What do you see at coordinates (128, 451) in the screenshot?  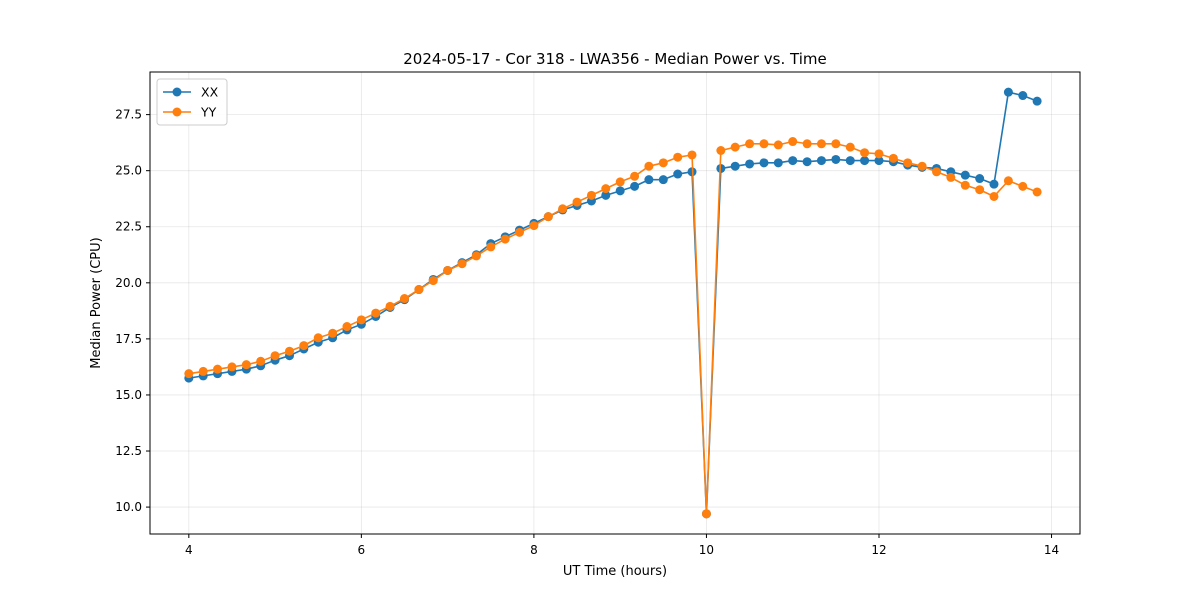 I see `y-tick-label: 12.5` at bounding box center [128, 451].